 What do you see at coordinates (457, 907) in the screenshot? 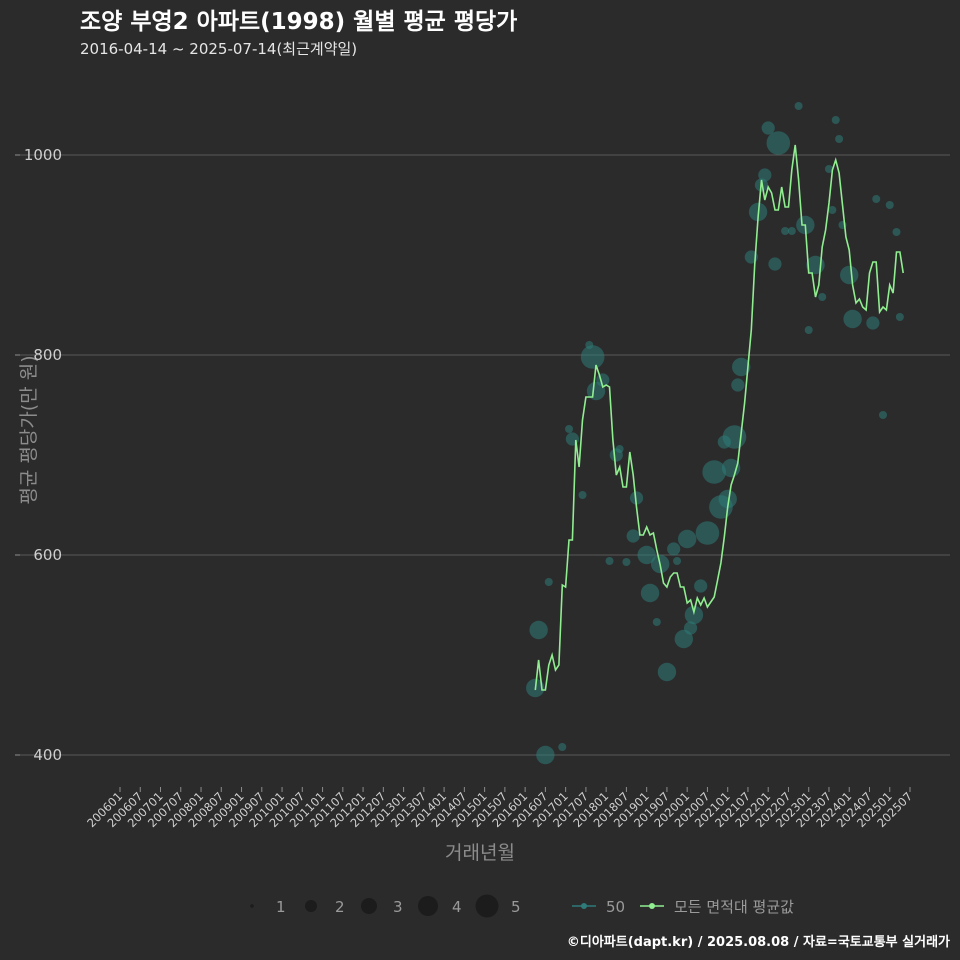
I see `size-legend-label: 4` at bounding box center [457, 907].